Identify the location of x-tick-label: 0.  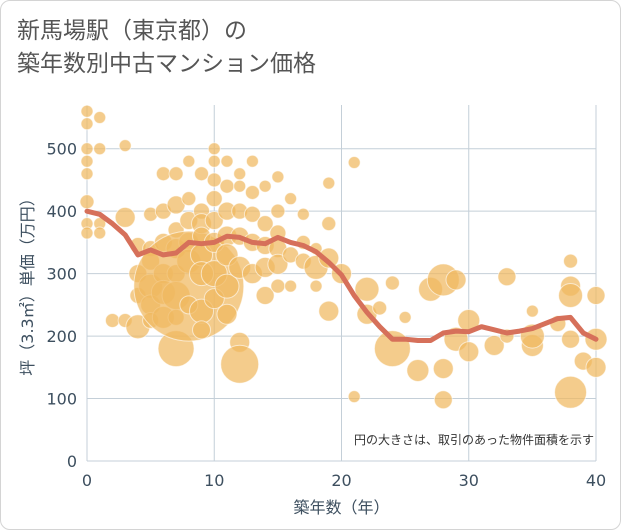
(87, 480).